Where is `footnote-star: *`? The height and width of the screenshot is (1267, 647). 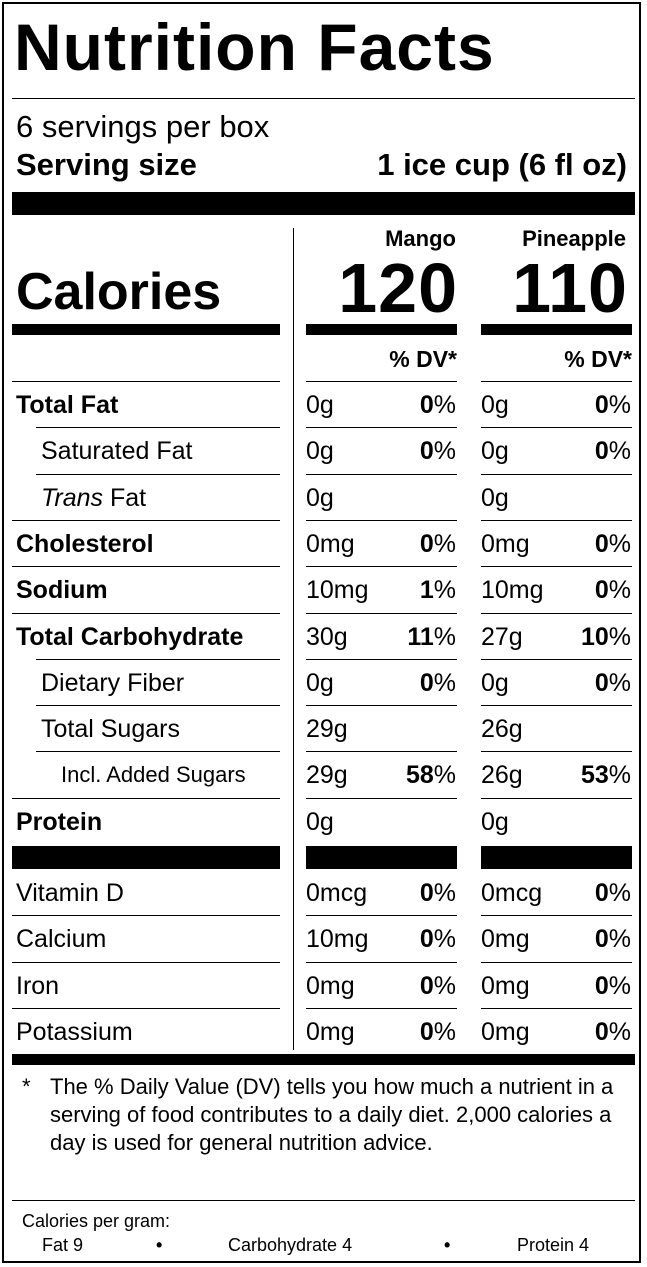
footnote-star: * is located at coordinates (26, 1086).